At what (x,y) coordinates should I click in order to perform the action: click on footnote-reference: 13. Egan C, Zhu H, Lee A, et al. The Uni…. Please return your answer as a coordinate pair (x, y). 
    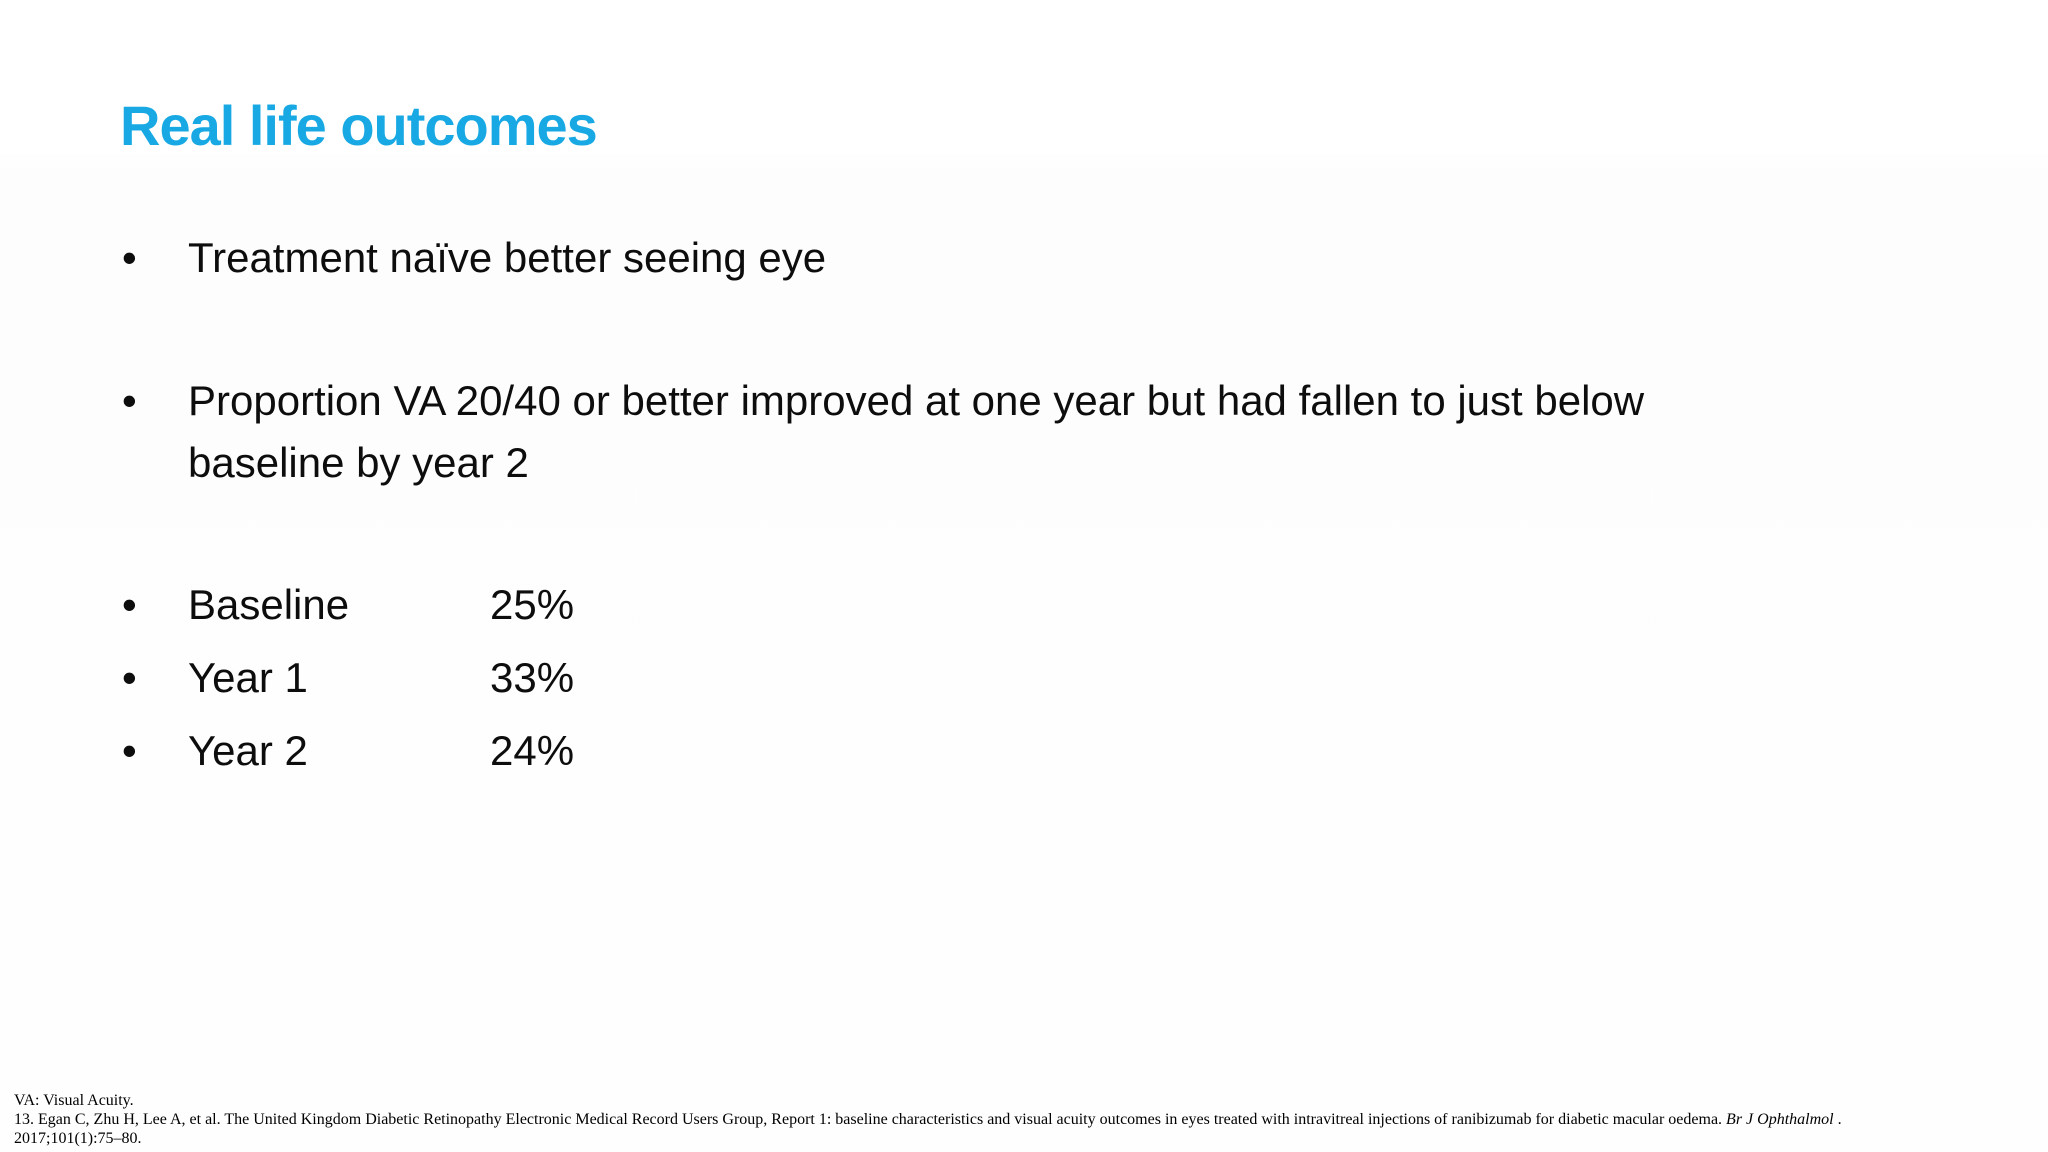
    Looking at the image, I should click on (1024, 1119).